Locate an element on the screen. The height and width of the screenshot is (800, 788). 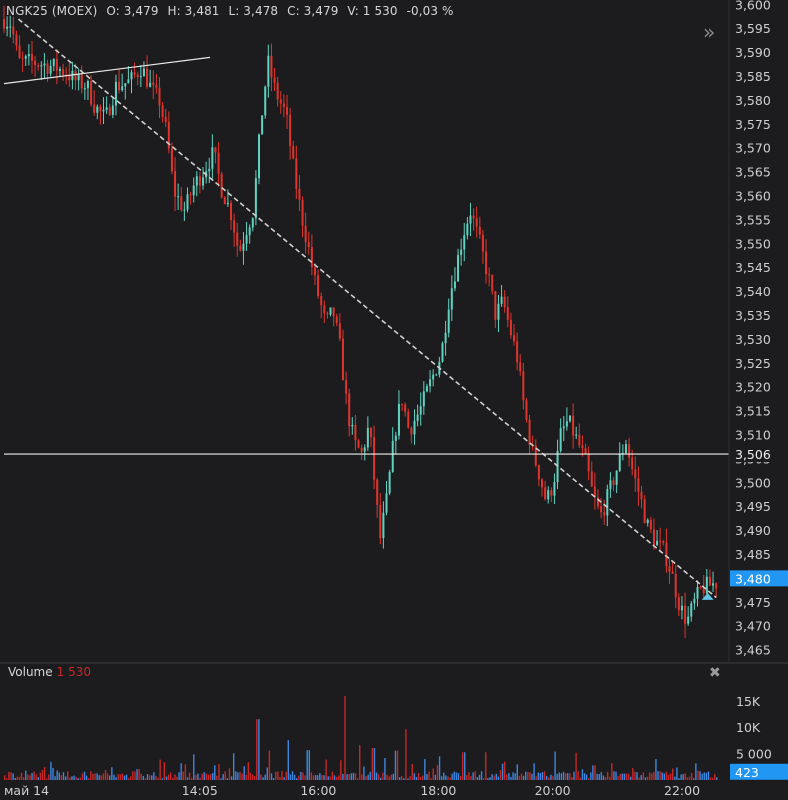
close-icon: ✖ is located at coordinates (715, 673).